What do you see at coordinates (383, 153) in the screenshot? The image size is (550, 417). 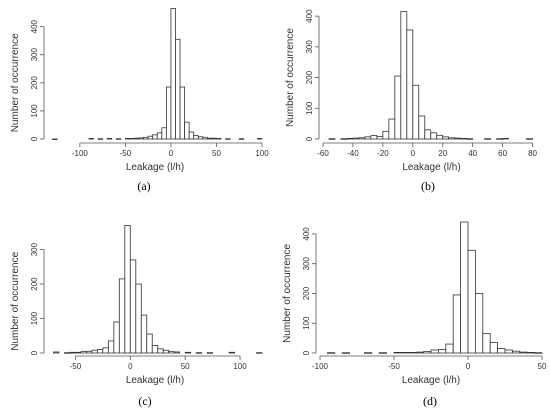 I see `x-tick-label: -20` at bounding box center [383, 153].